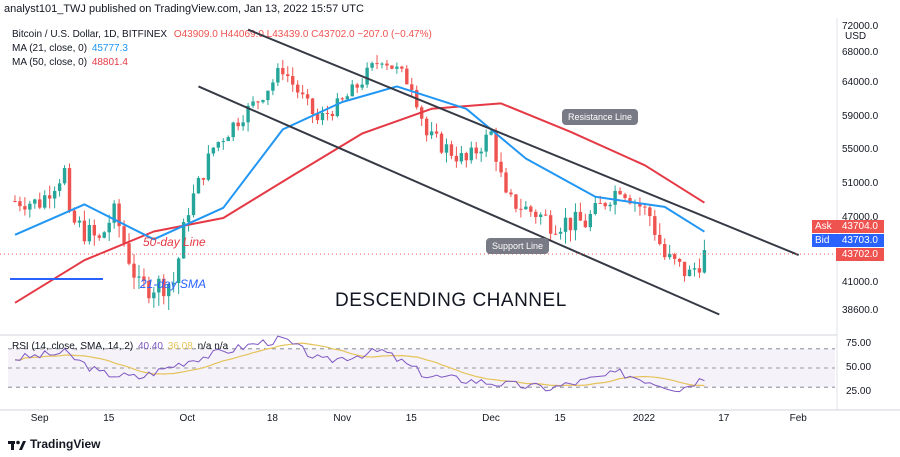 The image size is (900, 457). Describe the element at coordinates (860, 282) in the screenshot. I see `price-tick-label: 41000.0` at that location.